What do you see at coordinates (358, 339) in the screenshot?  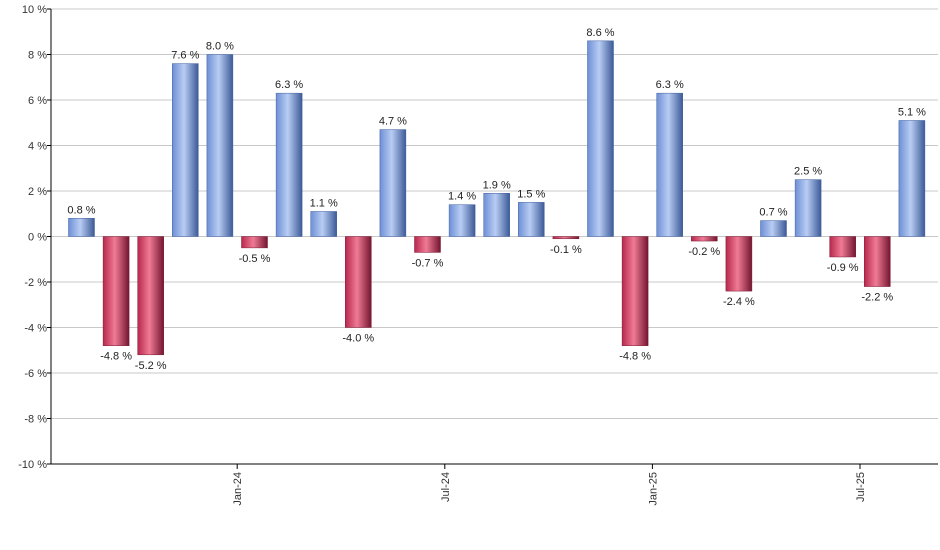 I see `data-label: -4.0 %` at bounding box center [358, 339].